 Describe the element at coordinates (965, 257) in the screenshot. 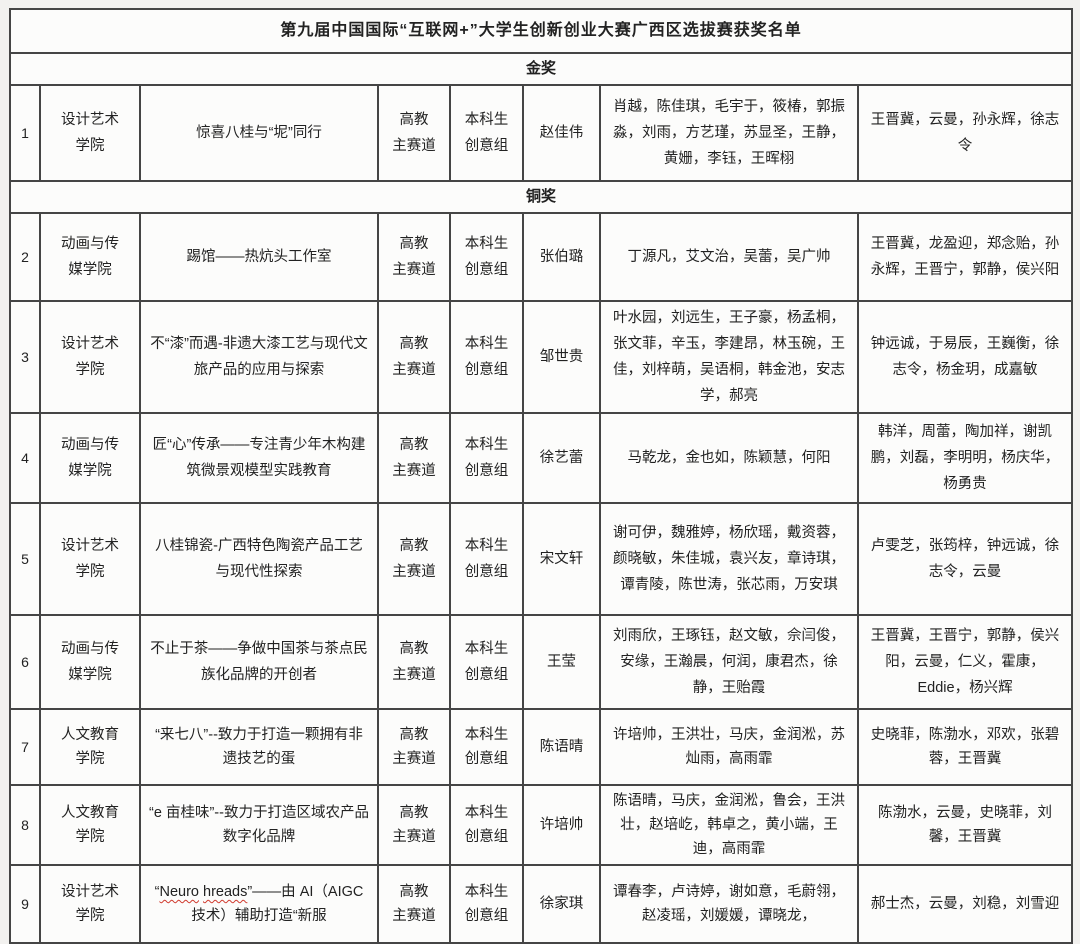

I see `advisors-cell: 王晋冀，龙盈迎，郑念贻，孙永辉，王晋宁，郭静，侯兴阳` at that location.